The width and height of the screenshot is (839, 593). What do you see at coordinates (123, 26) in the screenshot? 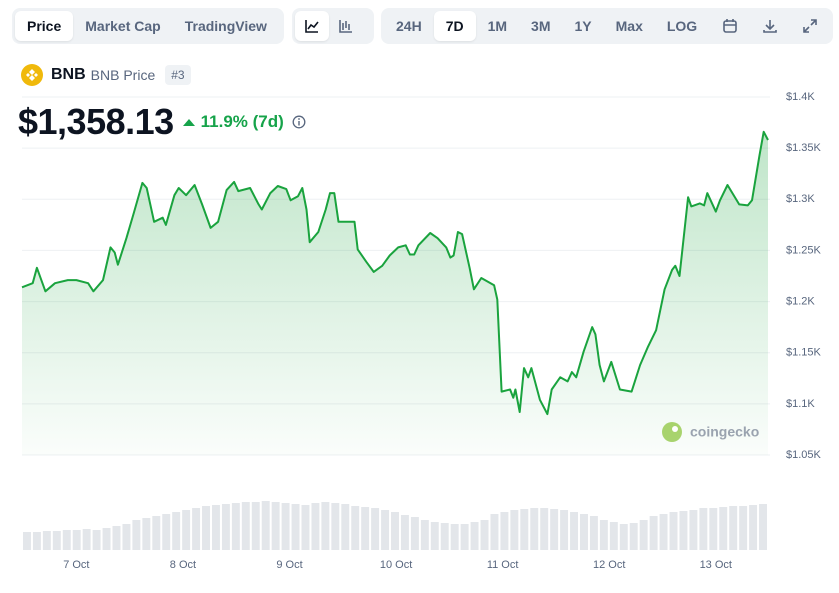
I see `toolbar-button: Market Cap` at bounding box center [123, 26].